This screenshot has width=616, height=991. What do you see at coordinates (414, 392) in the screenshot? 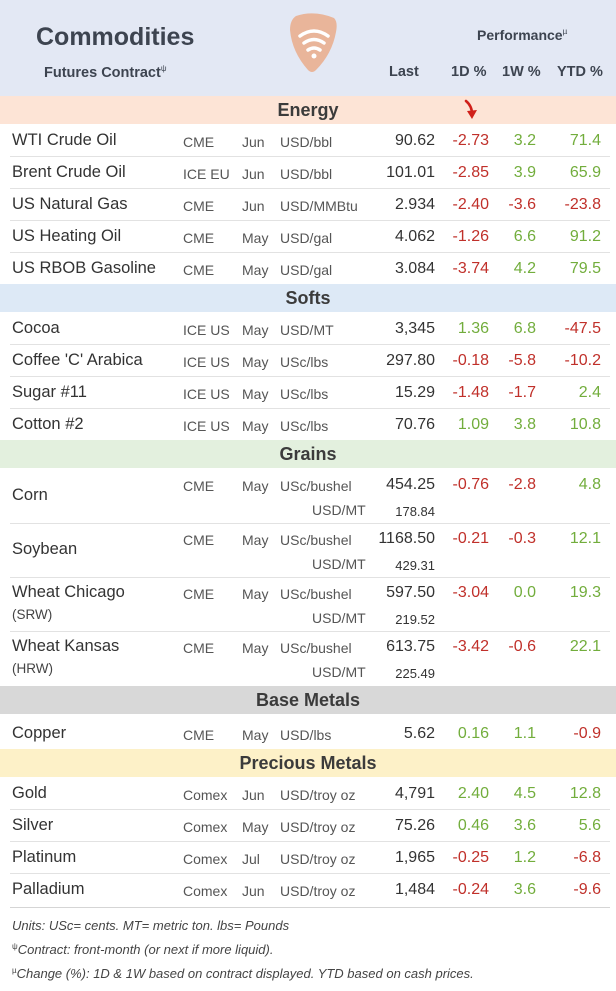
I see `last-price: 15.29` at bounding box center [414, 392].